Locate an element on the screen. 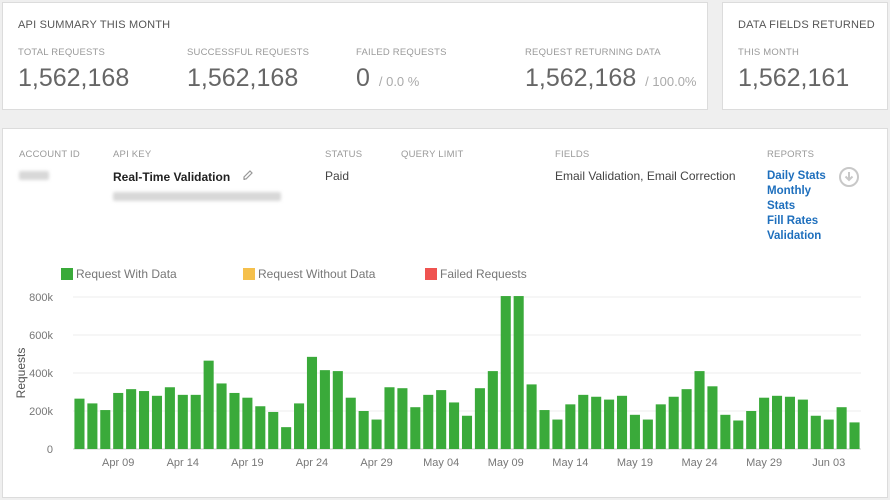  failed-requests-label: FAILED REQUESTS is located at coordinates (401, 52).